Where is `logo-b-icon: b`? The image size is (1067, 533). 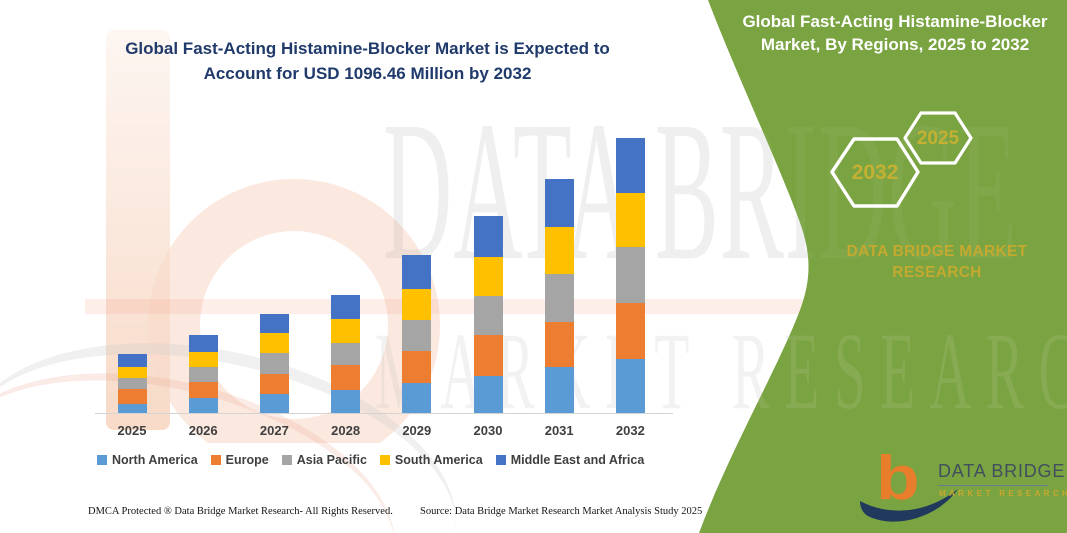 logo-b-icon: b is located at coordinates (898, 478).